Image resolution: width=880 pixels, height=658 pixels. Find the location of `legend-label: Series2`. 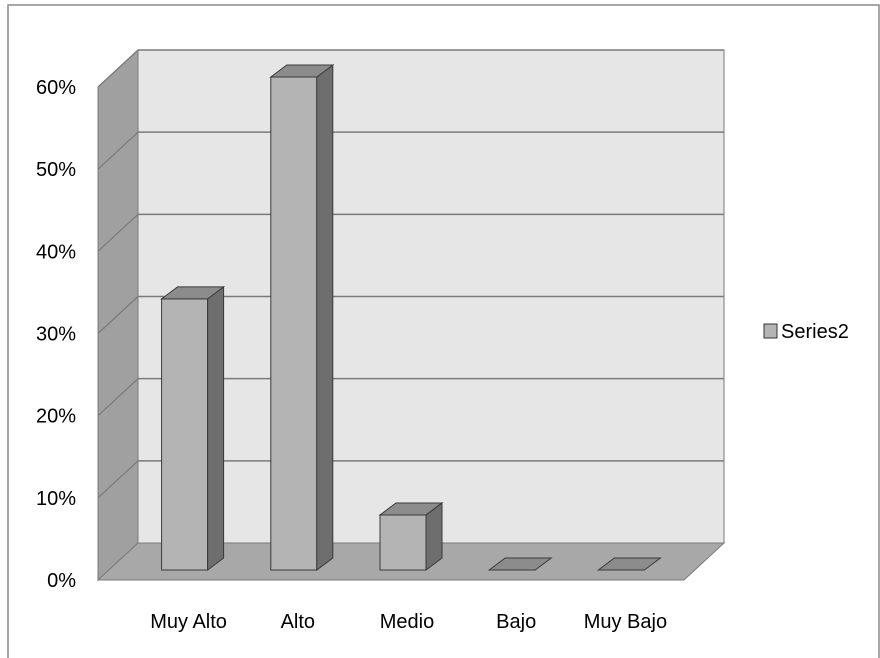

legend-label: Series2 is located at coordinates (815, 332).